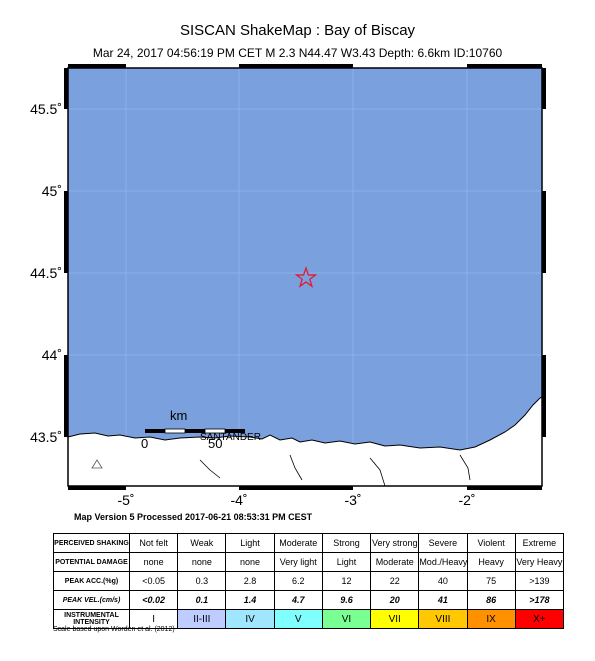 This screenshot has width=595, height=661. What do you see at coordinates (153, 581) in the screenshot?
I see `legend-cell: <0.05` at bounding box center [153, 581].